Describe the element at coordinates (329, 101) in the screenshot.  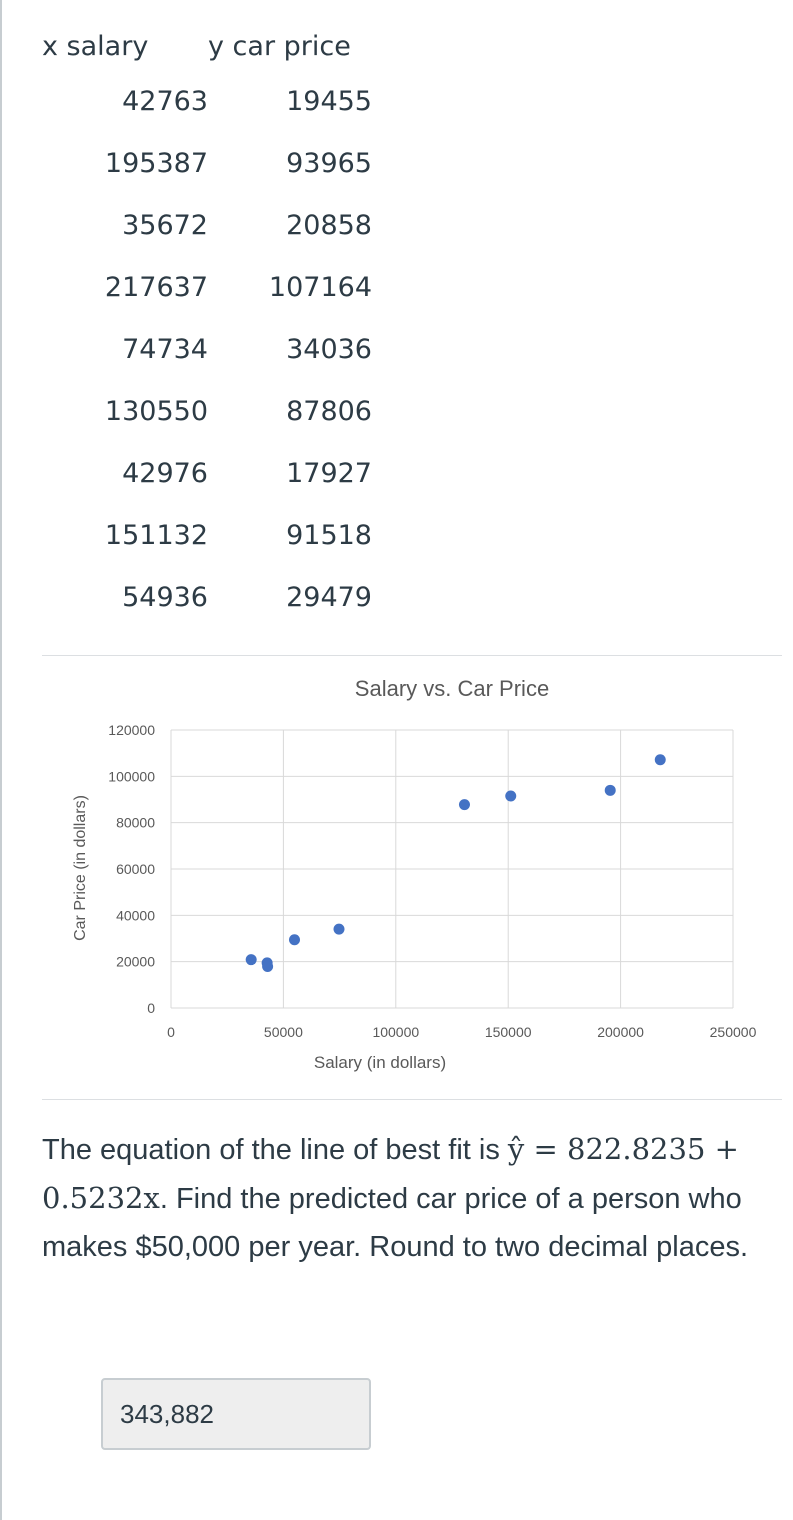
I see `cell-car-price: 19455` at that location.